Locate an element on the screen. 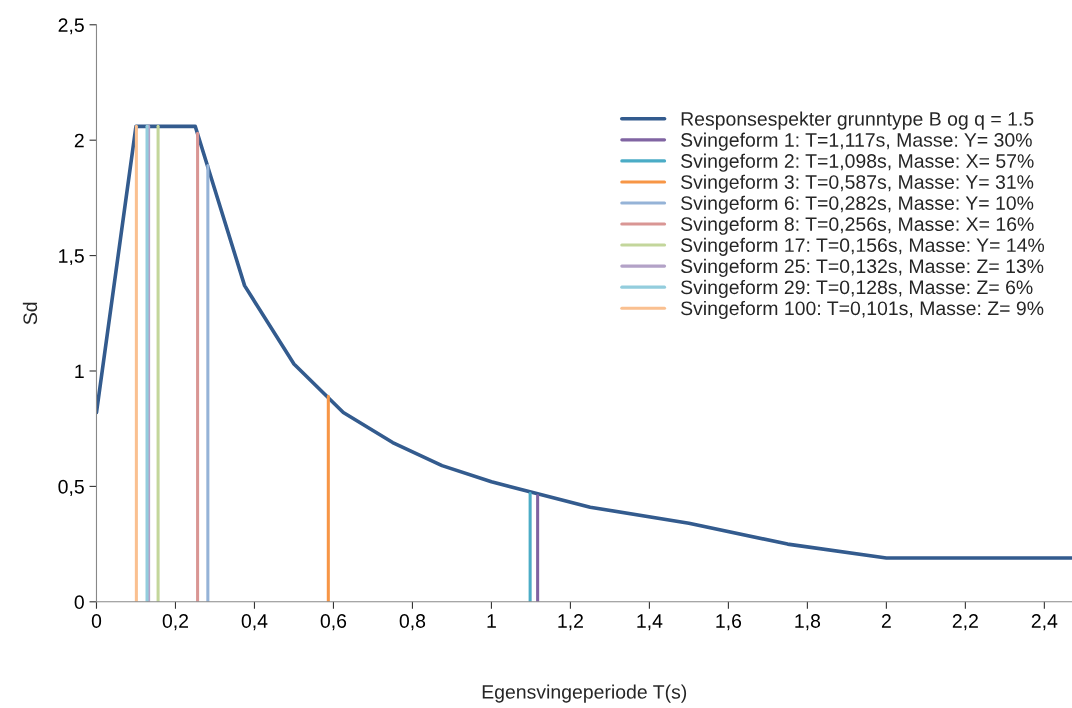 This screenshot has height=708, width=1072. legend-label: Svingeform 8: T=0,256s, Masse: X= 16% is located at coordinates (857, 225).